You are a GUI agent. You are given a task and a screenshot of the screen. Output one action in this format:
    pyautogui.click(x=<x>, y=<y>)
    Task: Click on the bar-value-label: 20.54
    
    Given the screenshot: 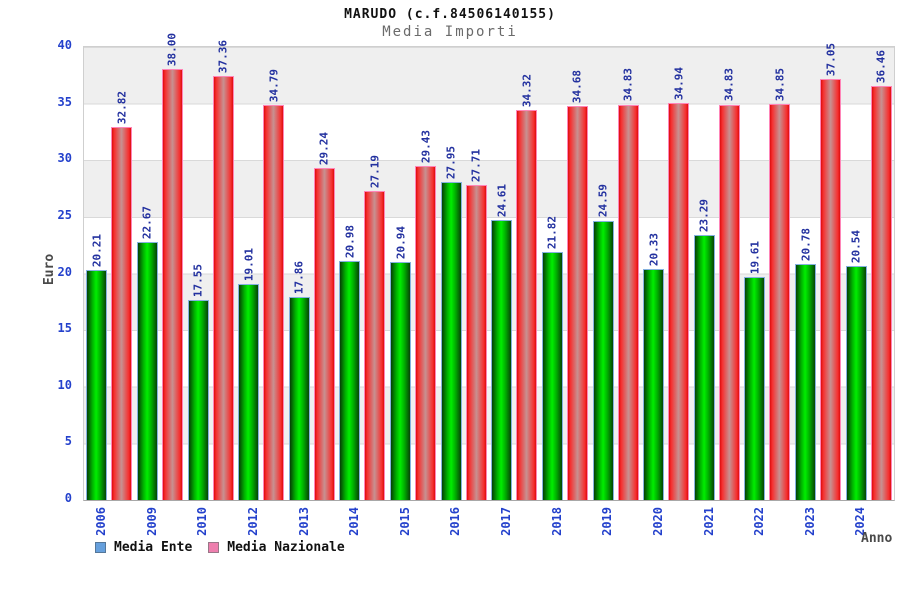 What is the action you would take?
    pyautogui.click(x=856, y=247)
    